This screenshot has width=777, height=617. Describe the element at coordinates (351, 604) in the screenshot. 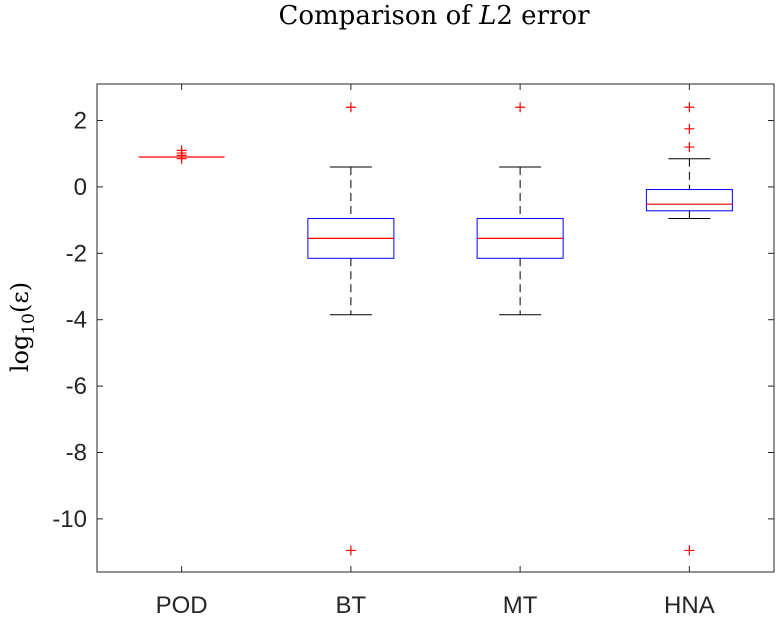

I see `x-tick-label: BT` at that location.